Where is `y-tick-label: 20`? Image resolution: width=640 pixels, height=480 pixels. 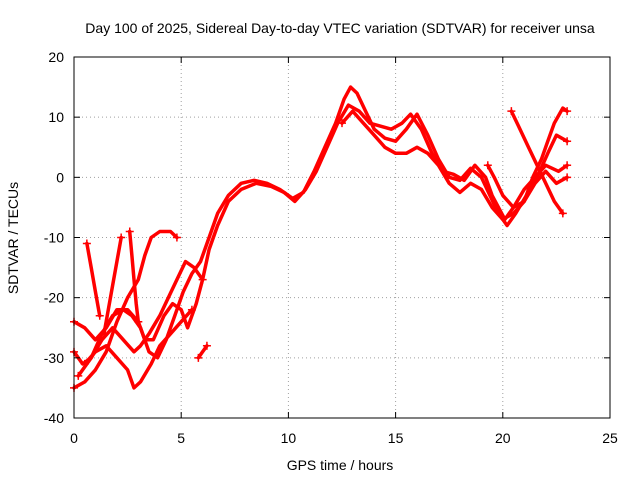
y-tick-label: 20 is located at coordinates (56, 57).